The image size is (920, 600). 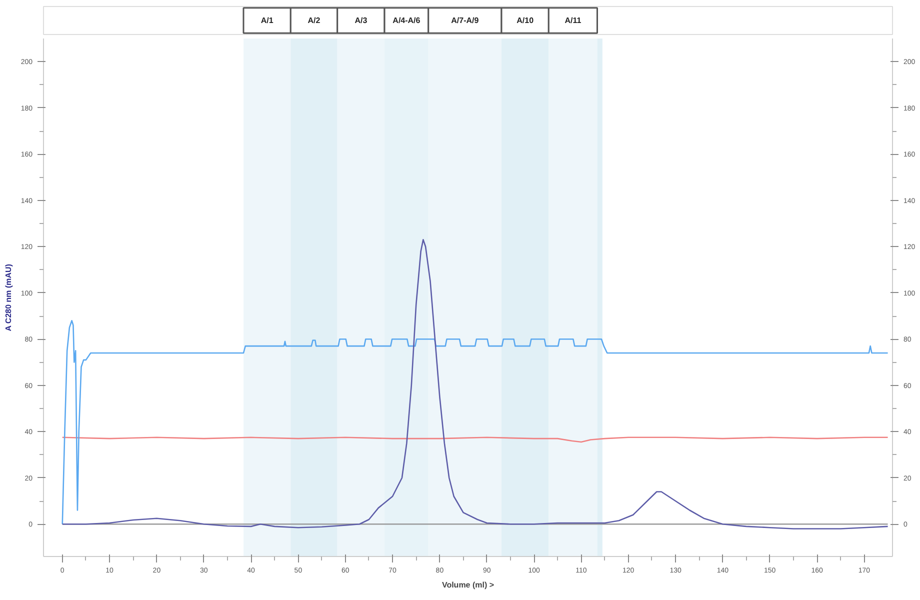 I want to click on band-label: A/3, so click(x=361, y=20).